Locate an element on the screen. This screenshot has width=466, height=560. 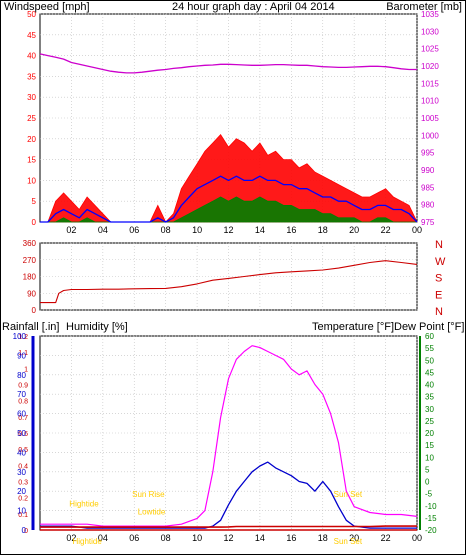
y2-tick-label: 1020 is located at coordinates (430, 66).